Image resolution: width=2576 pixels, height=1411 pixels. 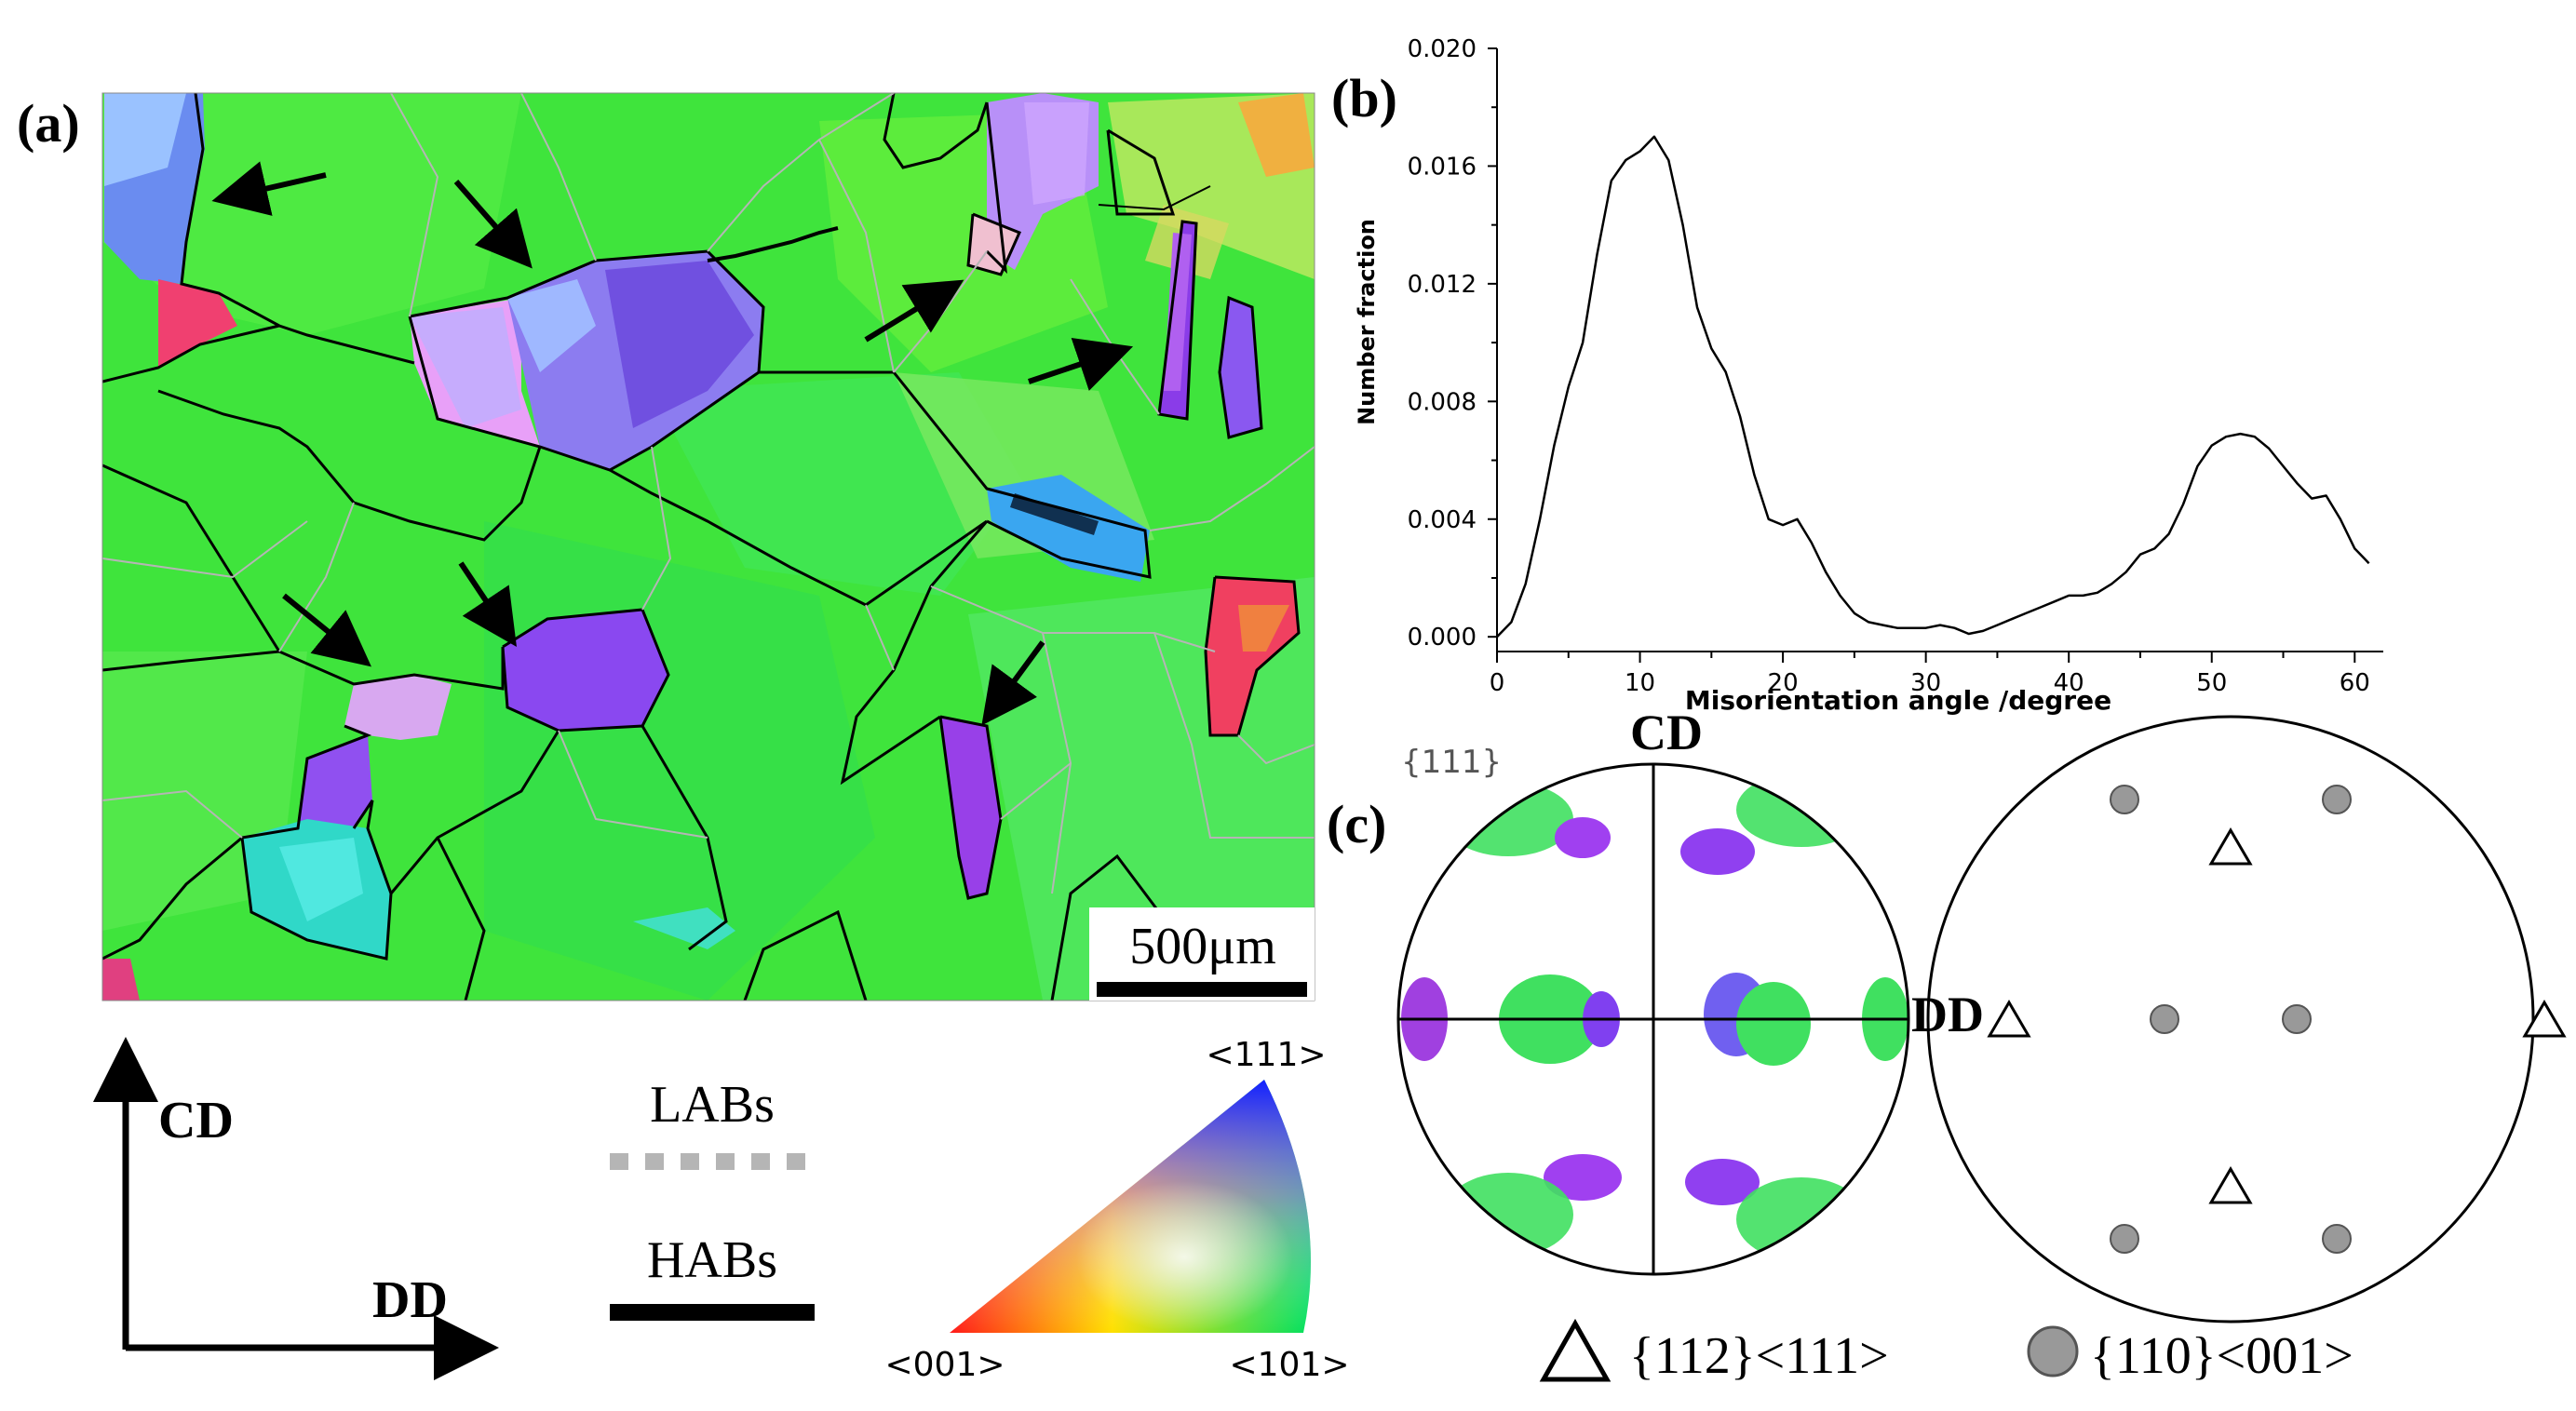 I want to click on y-tick-label: 0.020, so click(x=1442, y=49).